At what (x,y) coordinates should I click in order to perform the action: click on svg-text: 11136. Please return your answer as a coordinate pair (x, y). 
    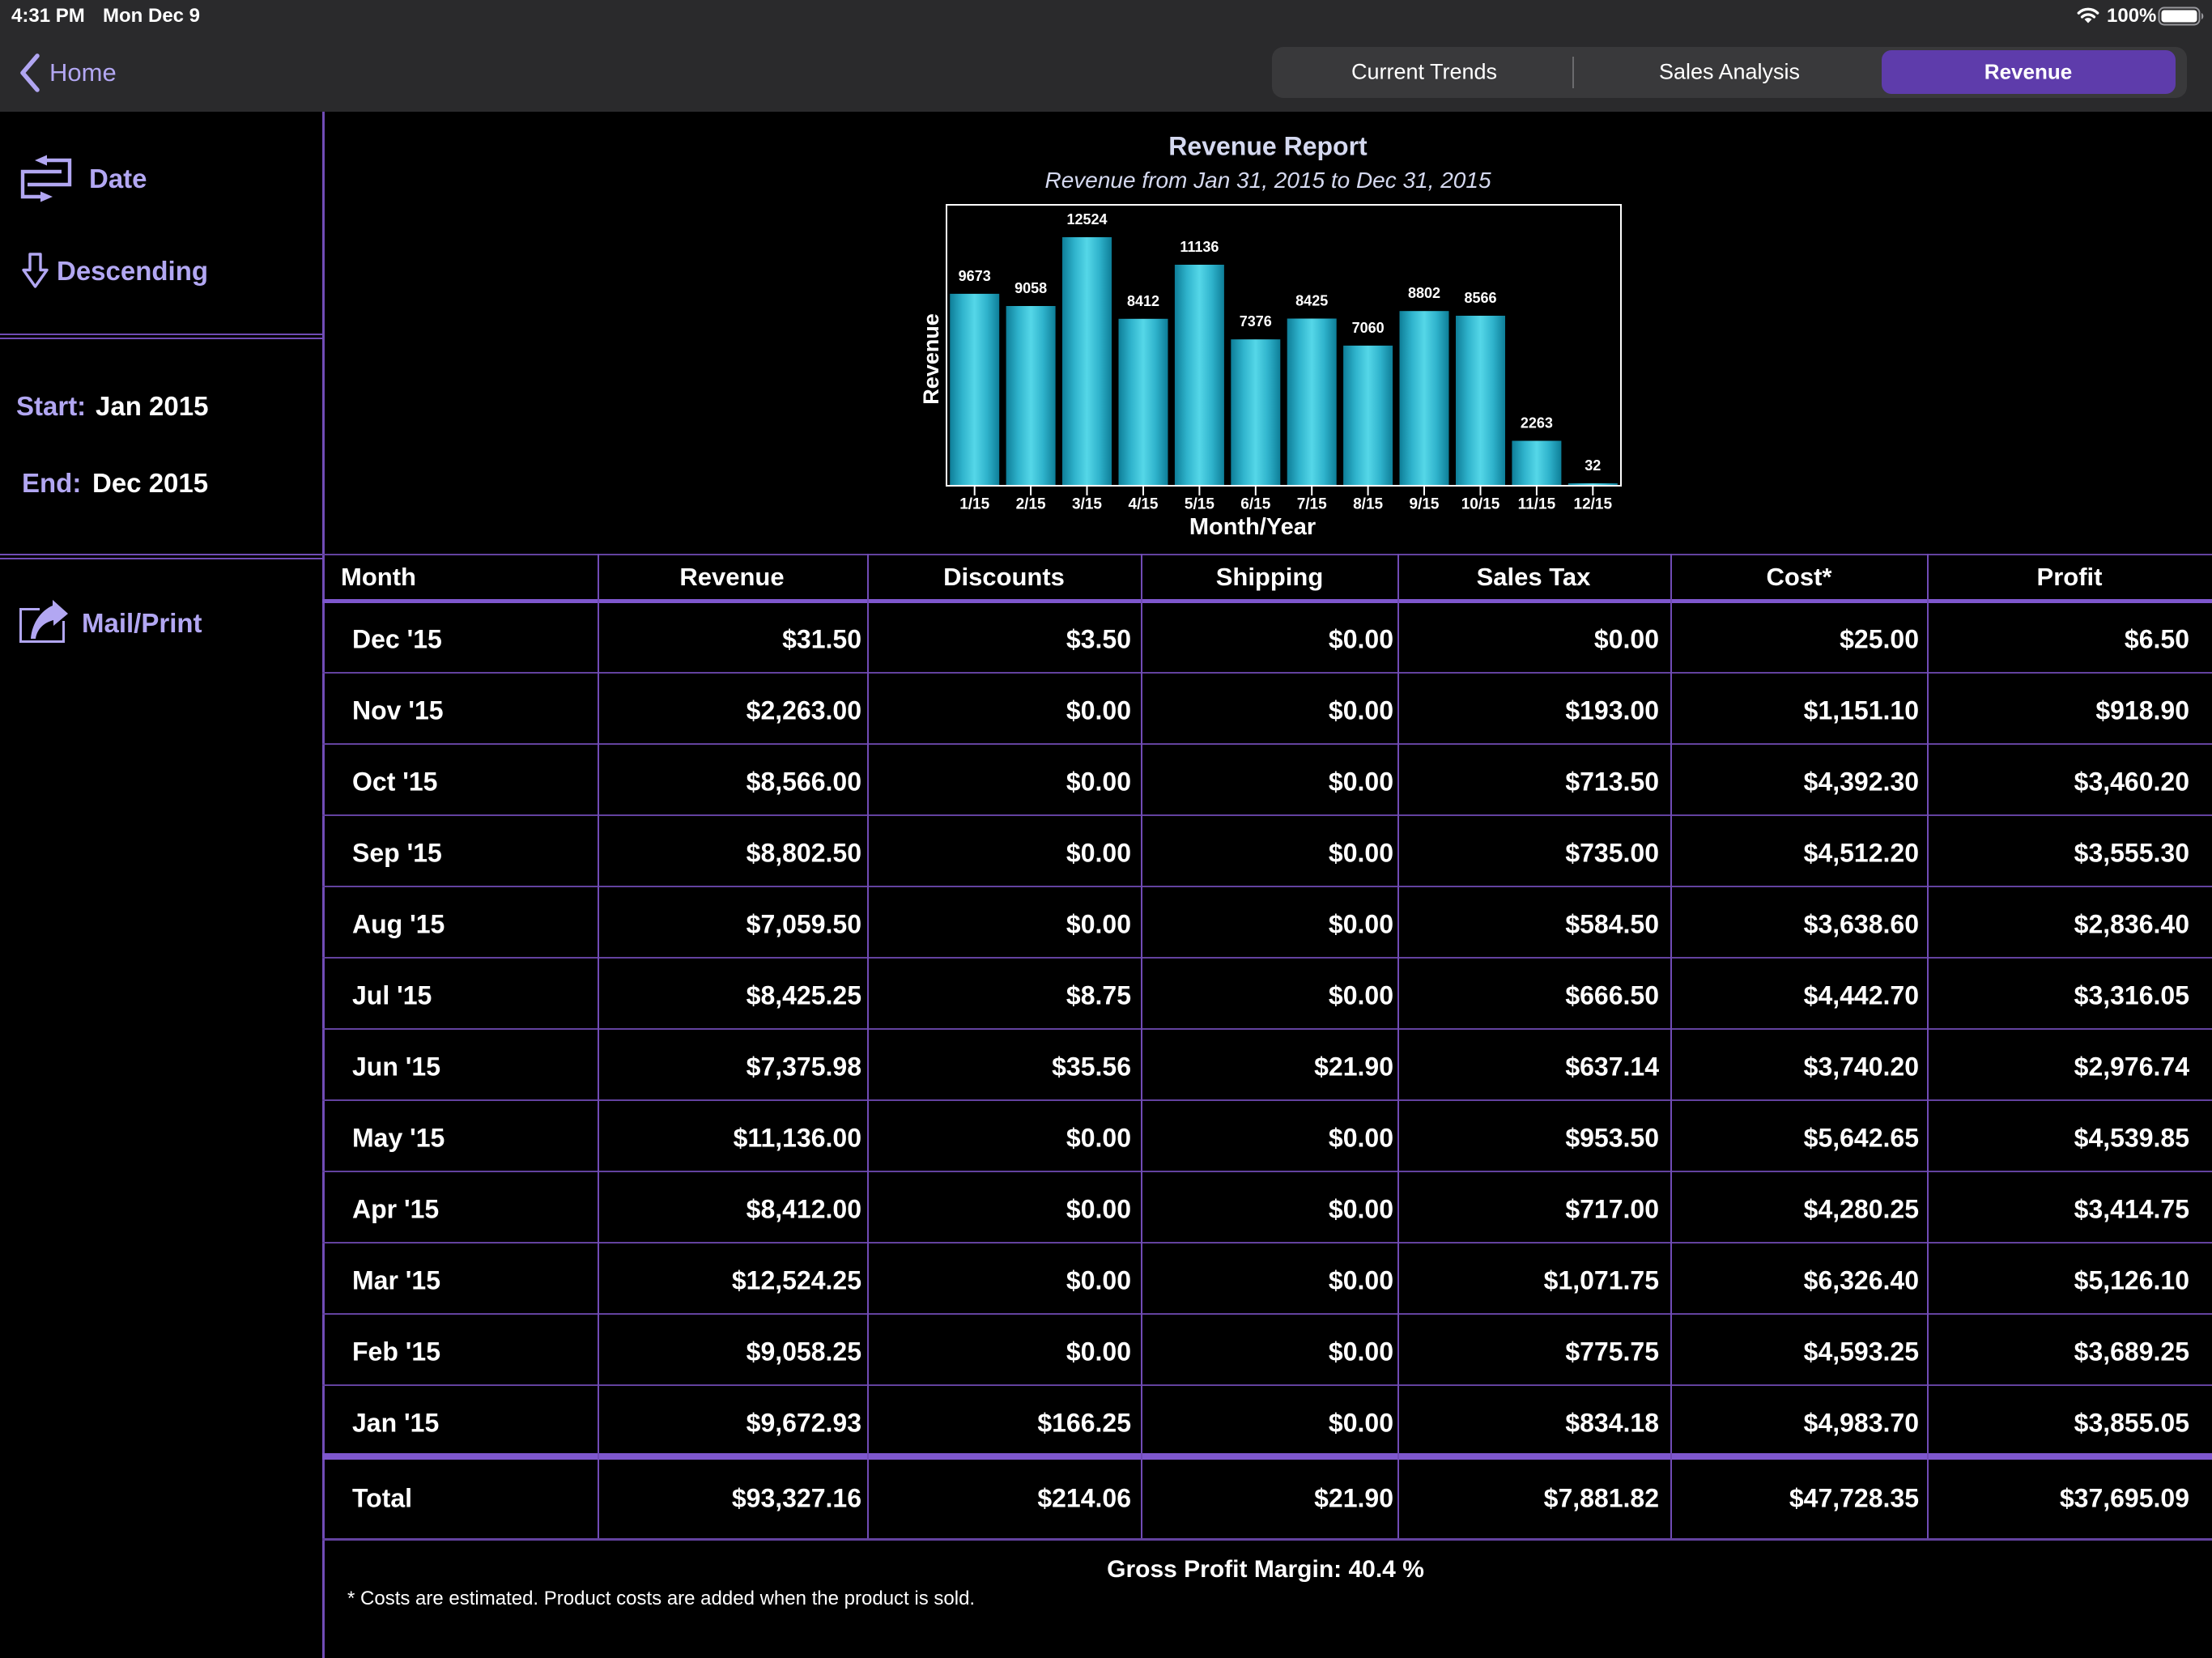
    Looking at the image, I should click on (1199, 247).